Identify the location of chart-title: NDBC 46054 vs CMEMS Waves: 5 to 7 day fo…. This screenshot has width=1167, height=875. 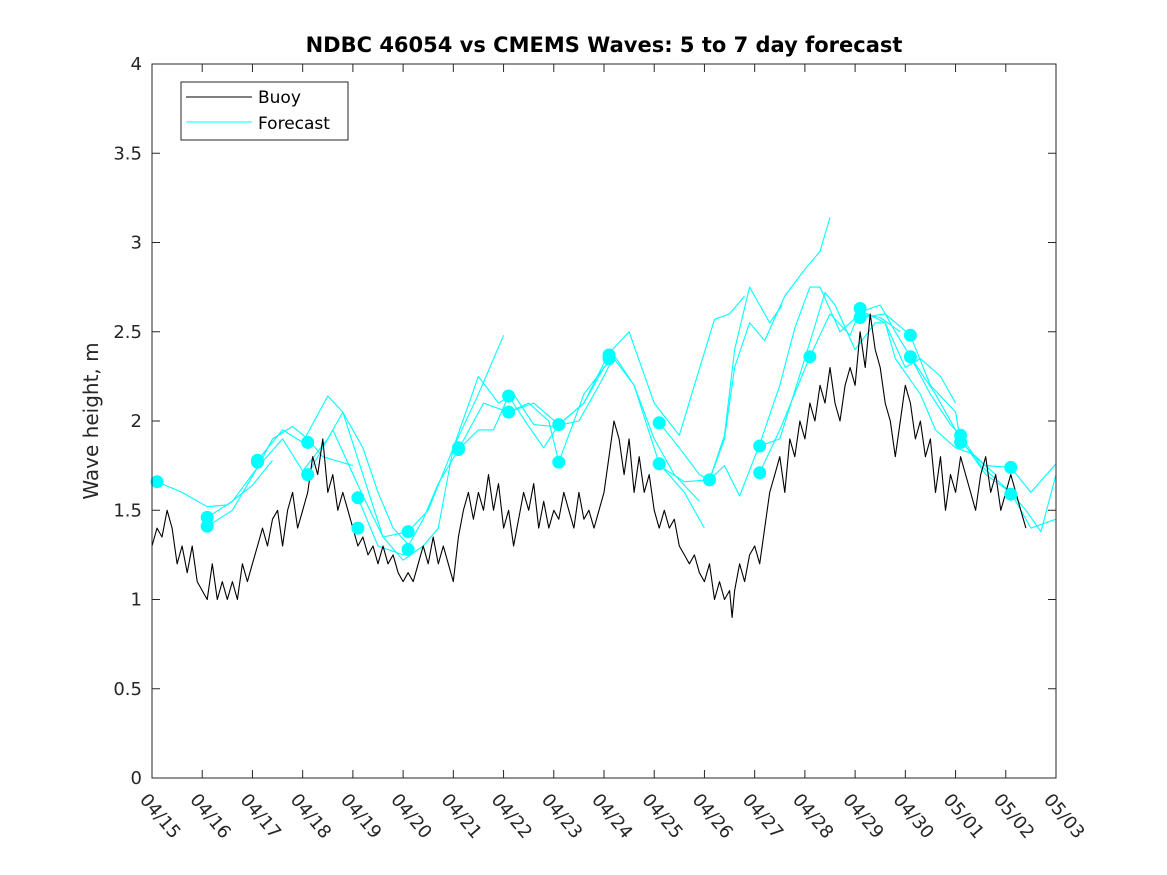
(604, 45).